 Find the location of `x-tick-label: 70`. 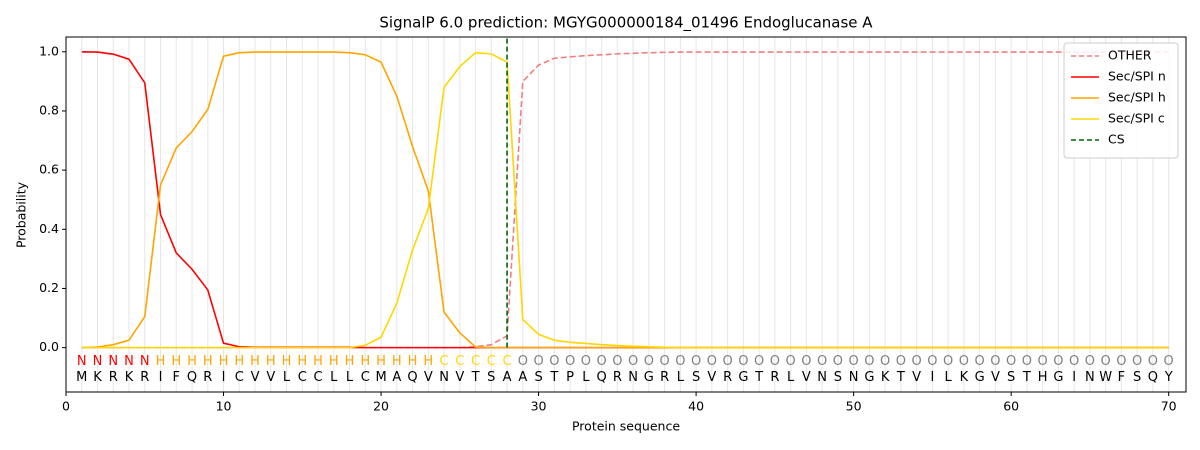

x-tick-label: 70 is located at coordinates (1169, 406).